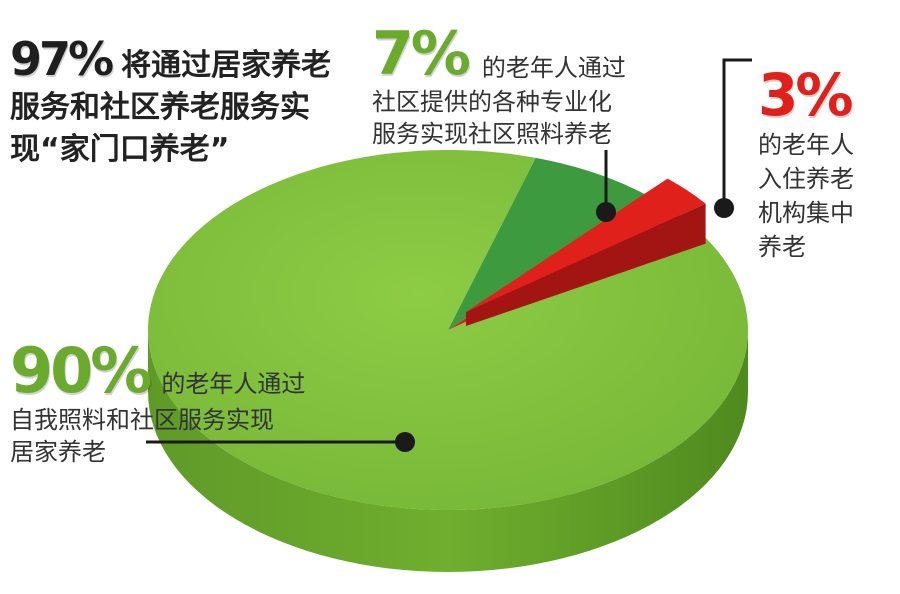 The width and height of the screenshot is (900, 594). I want to click on slice-label-7: 7% 的老年人通过 社区提供的各种专业化 服务实现社区照料养老, so click(512, 86).